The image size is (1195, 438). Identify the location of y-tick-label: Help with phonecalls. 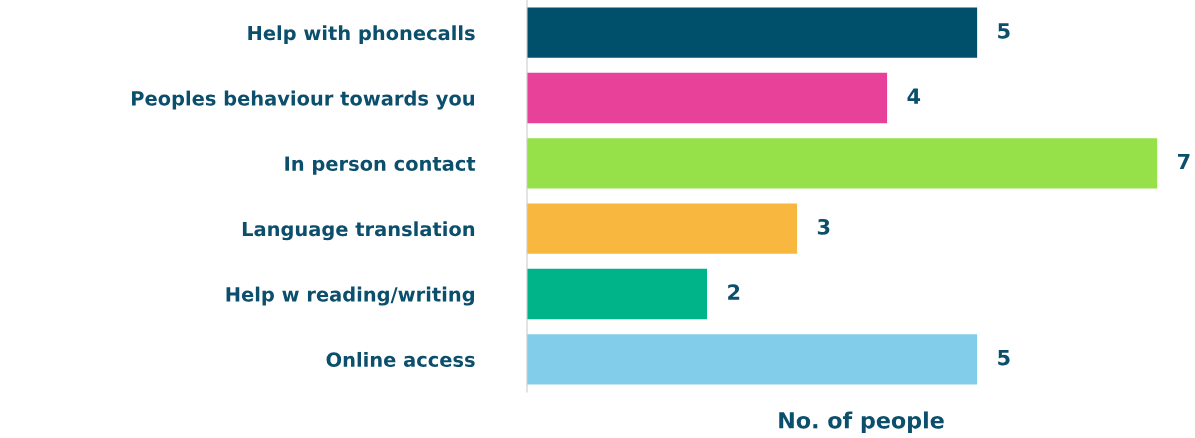
(361, 35).